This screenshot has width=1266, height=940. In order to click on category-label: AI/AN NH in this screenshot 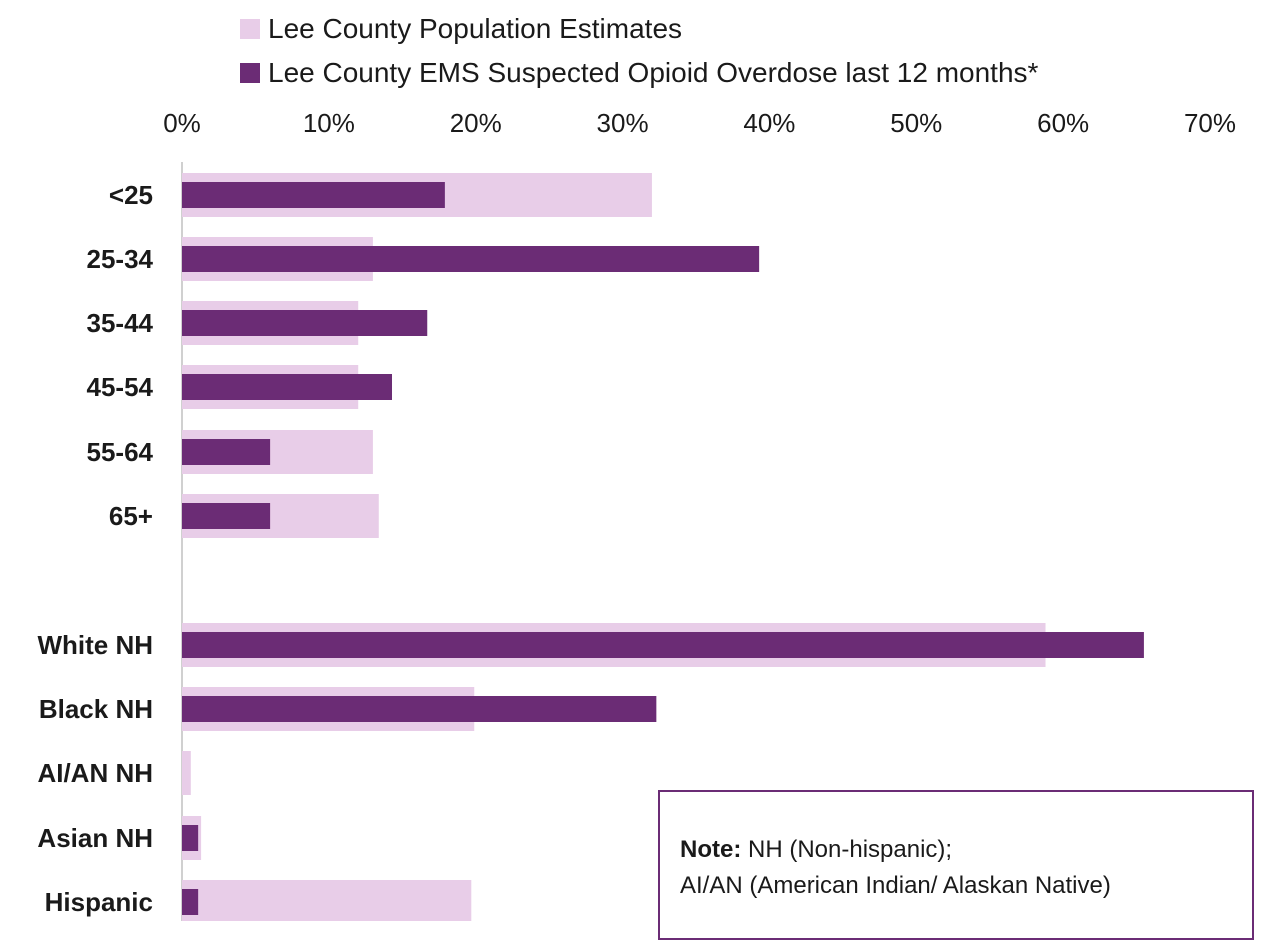, I will do `click(95, 773)`.